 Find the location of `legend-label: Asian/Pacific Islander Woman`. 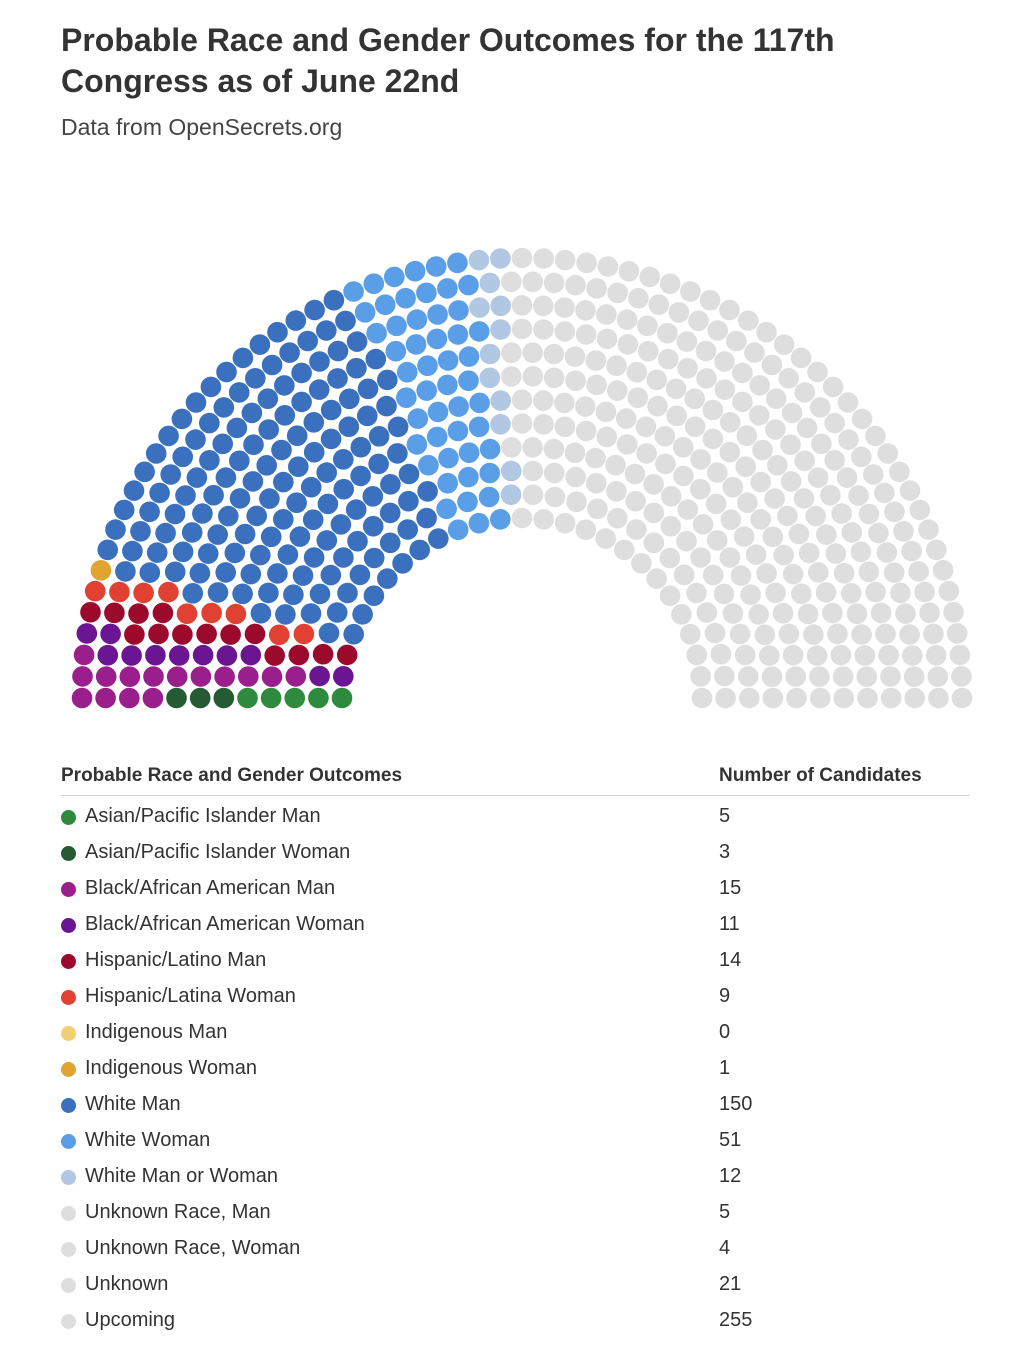

legend-label: Asian/Pacific Islander Woman is located at coordinates (218, 852).